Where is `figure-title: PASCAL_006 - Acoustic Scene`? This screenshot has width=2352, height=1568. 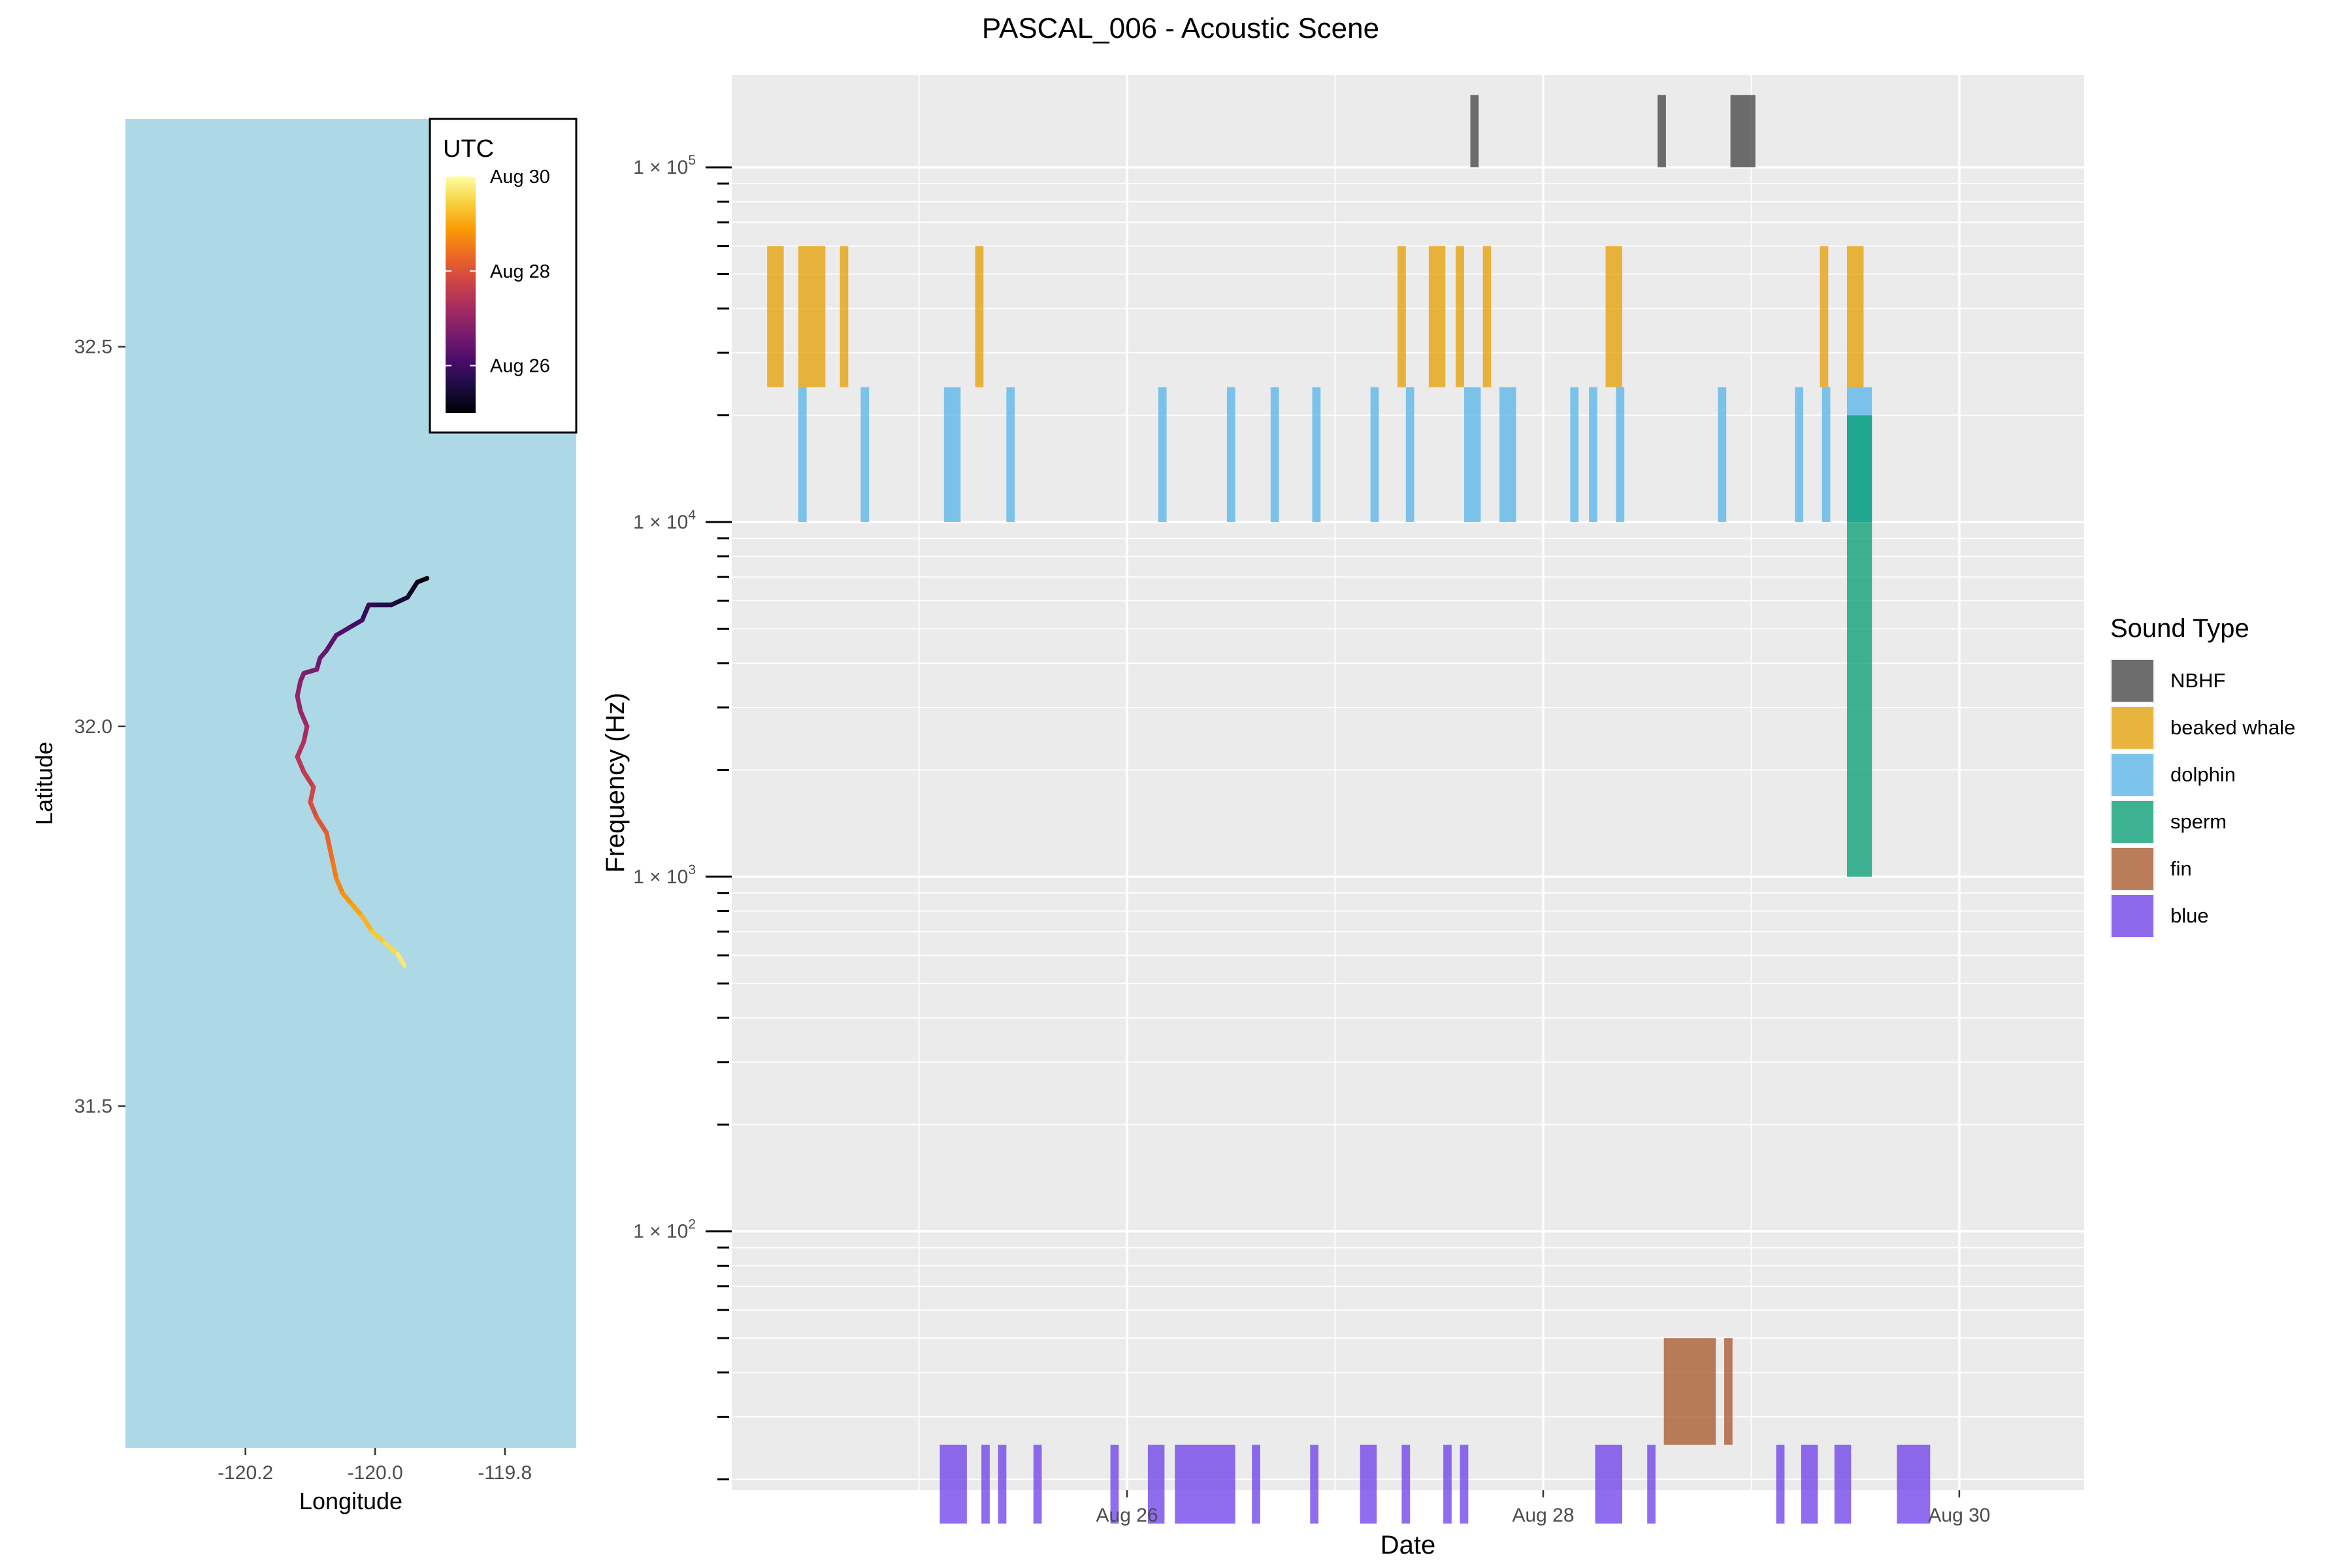 figure-title: PASCAL_006 - Acoustic Scene is located at coordinates (1180, 28).